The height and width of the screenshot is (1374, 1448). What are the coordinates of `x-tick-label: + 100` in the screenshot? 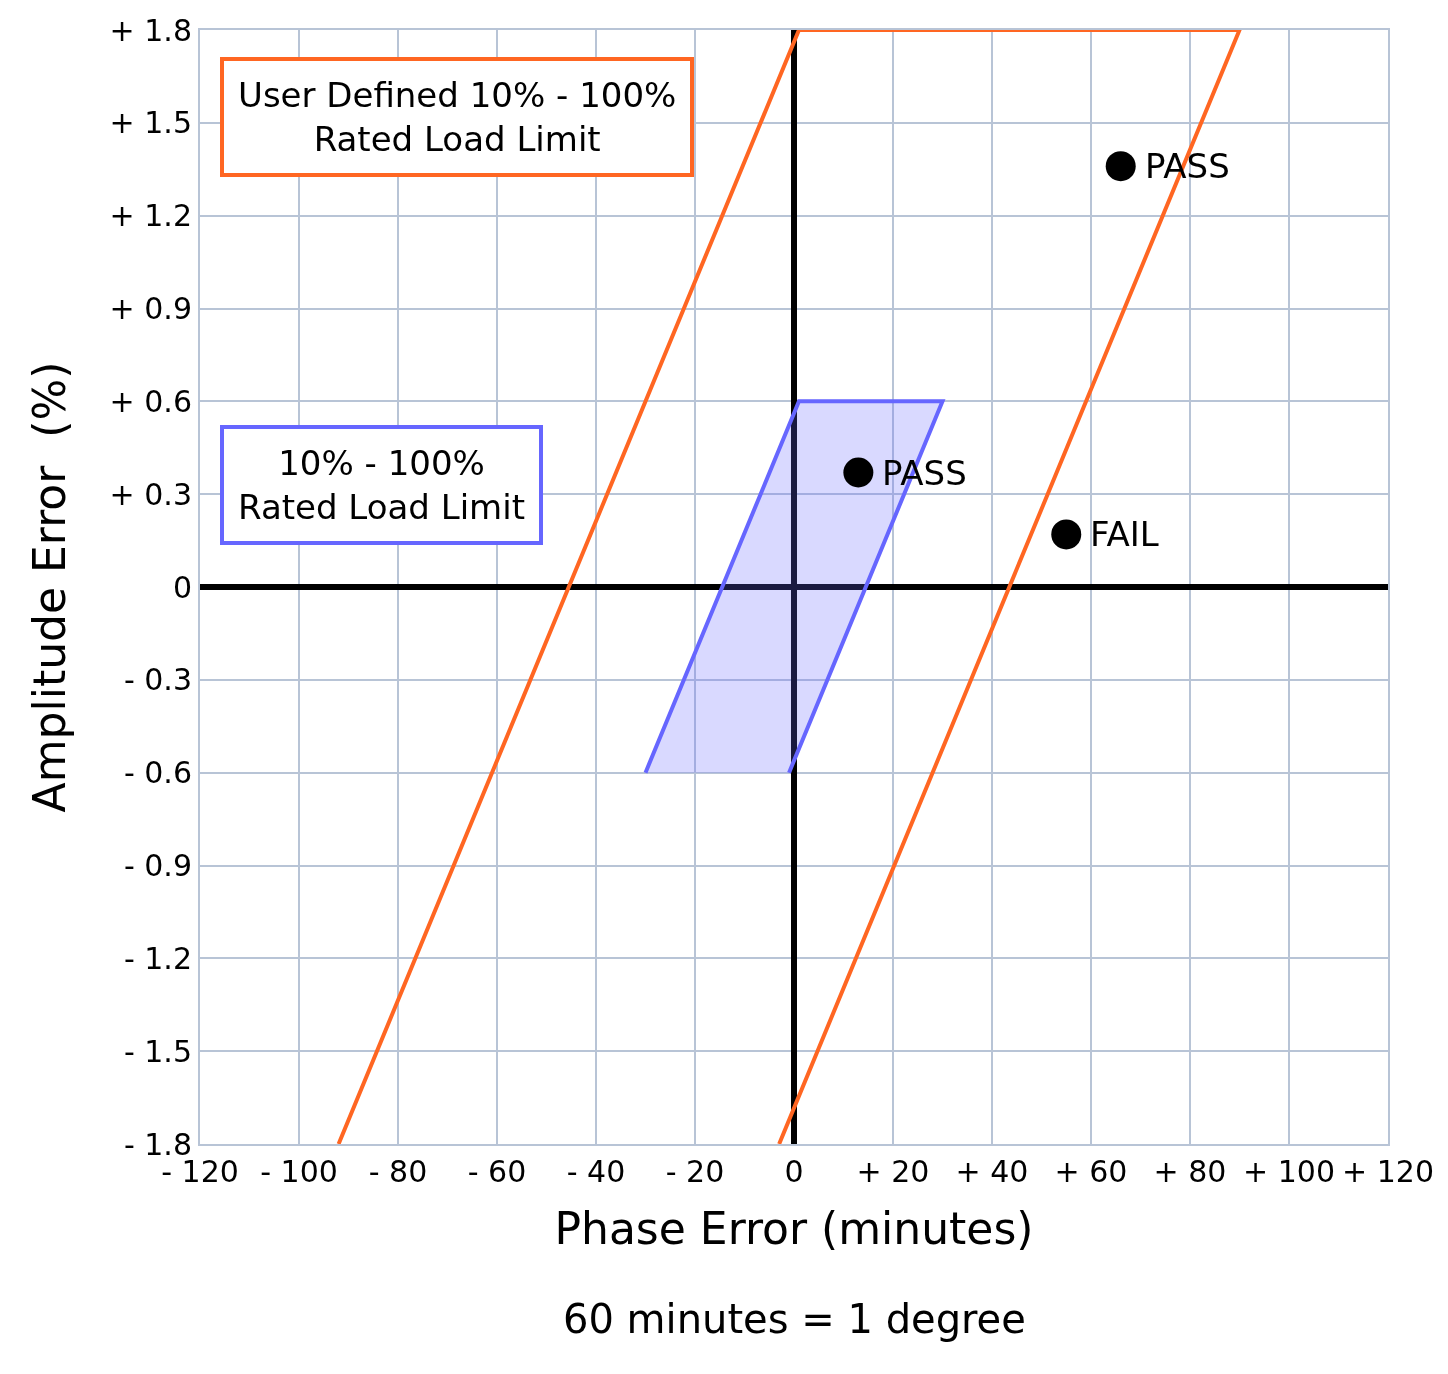 It's located at (1289, 1171).